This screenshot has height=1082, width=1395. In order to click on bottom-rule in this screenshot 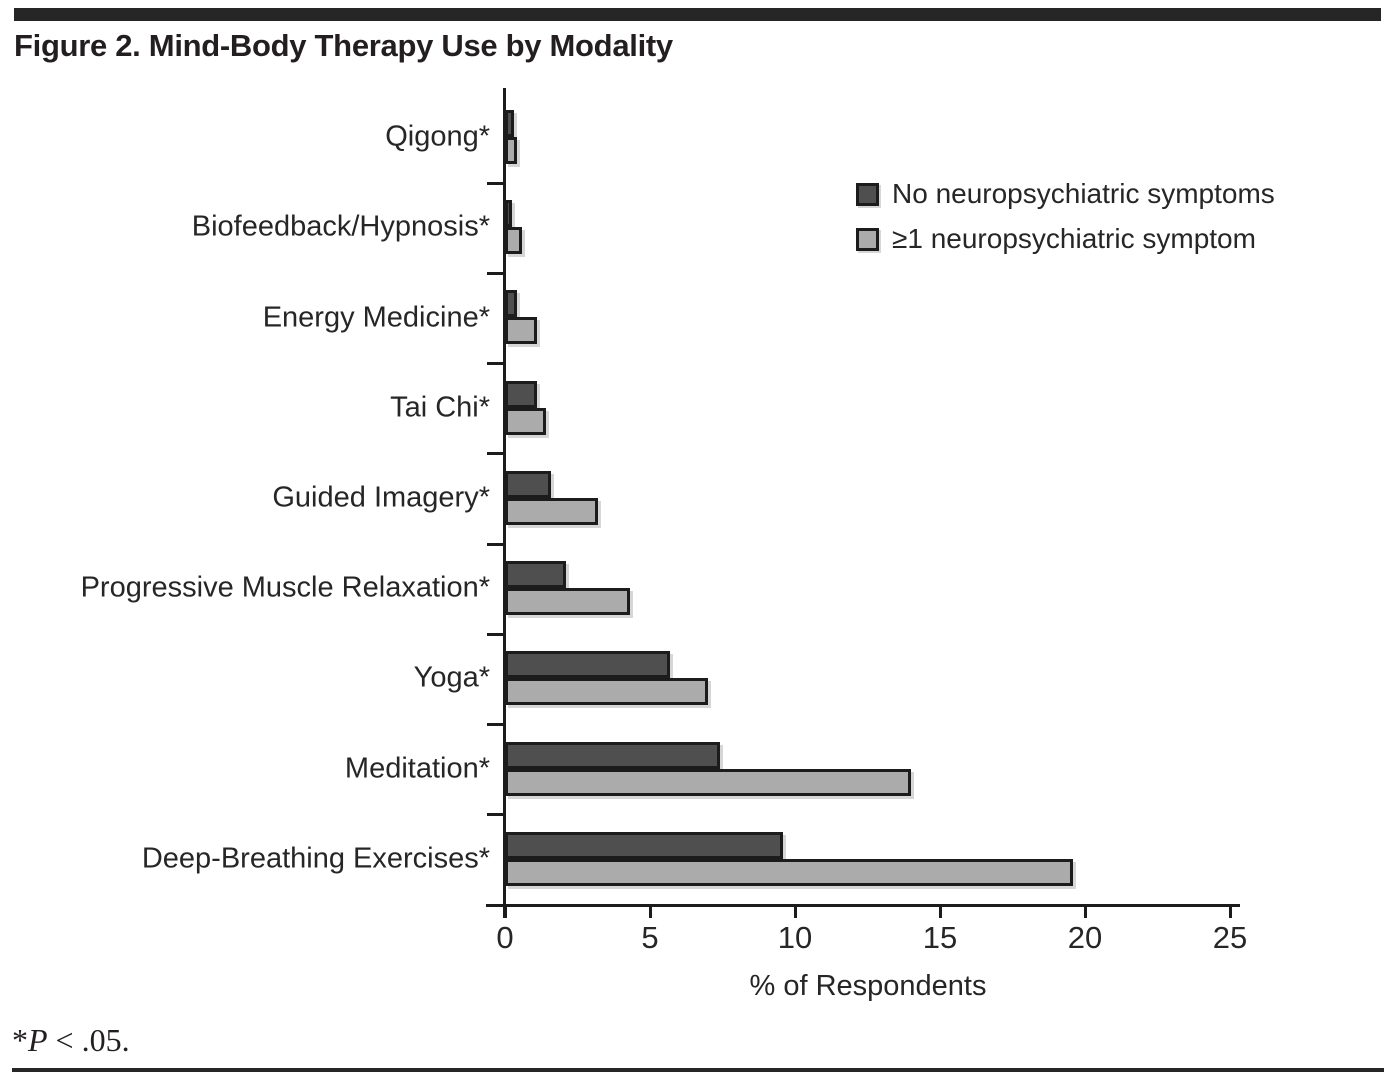, I will do `click(698, 1070)`.